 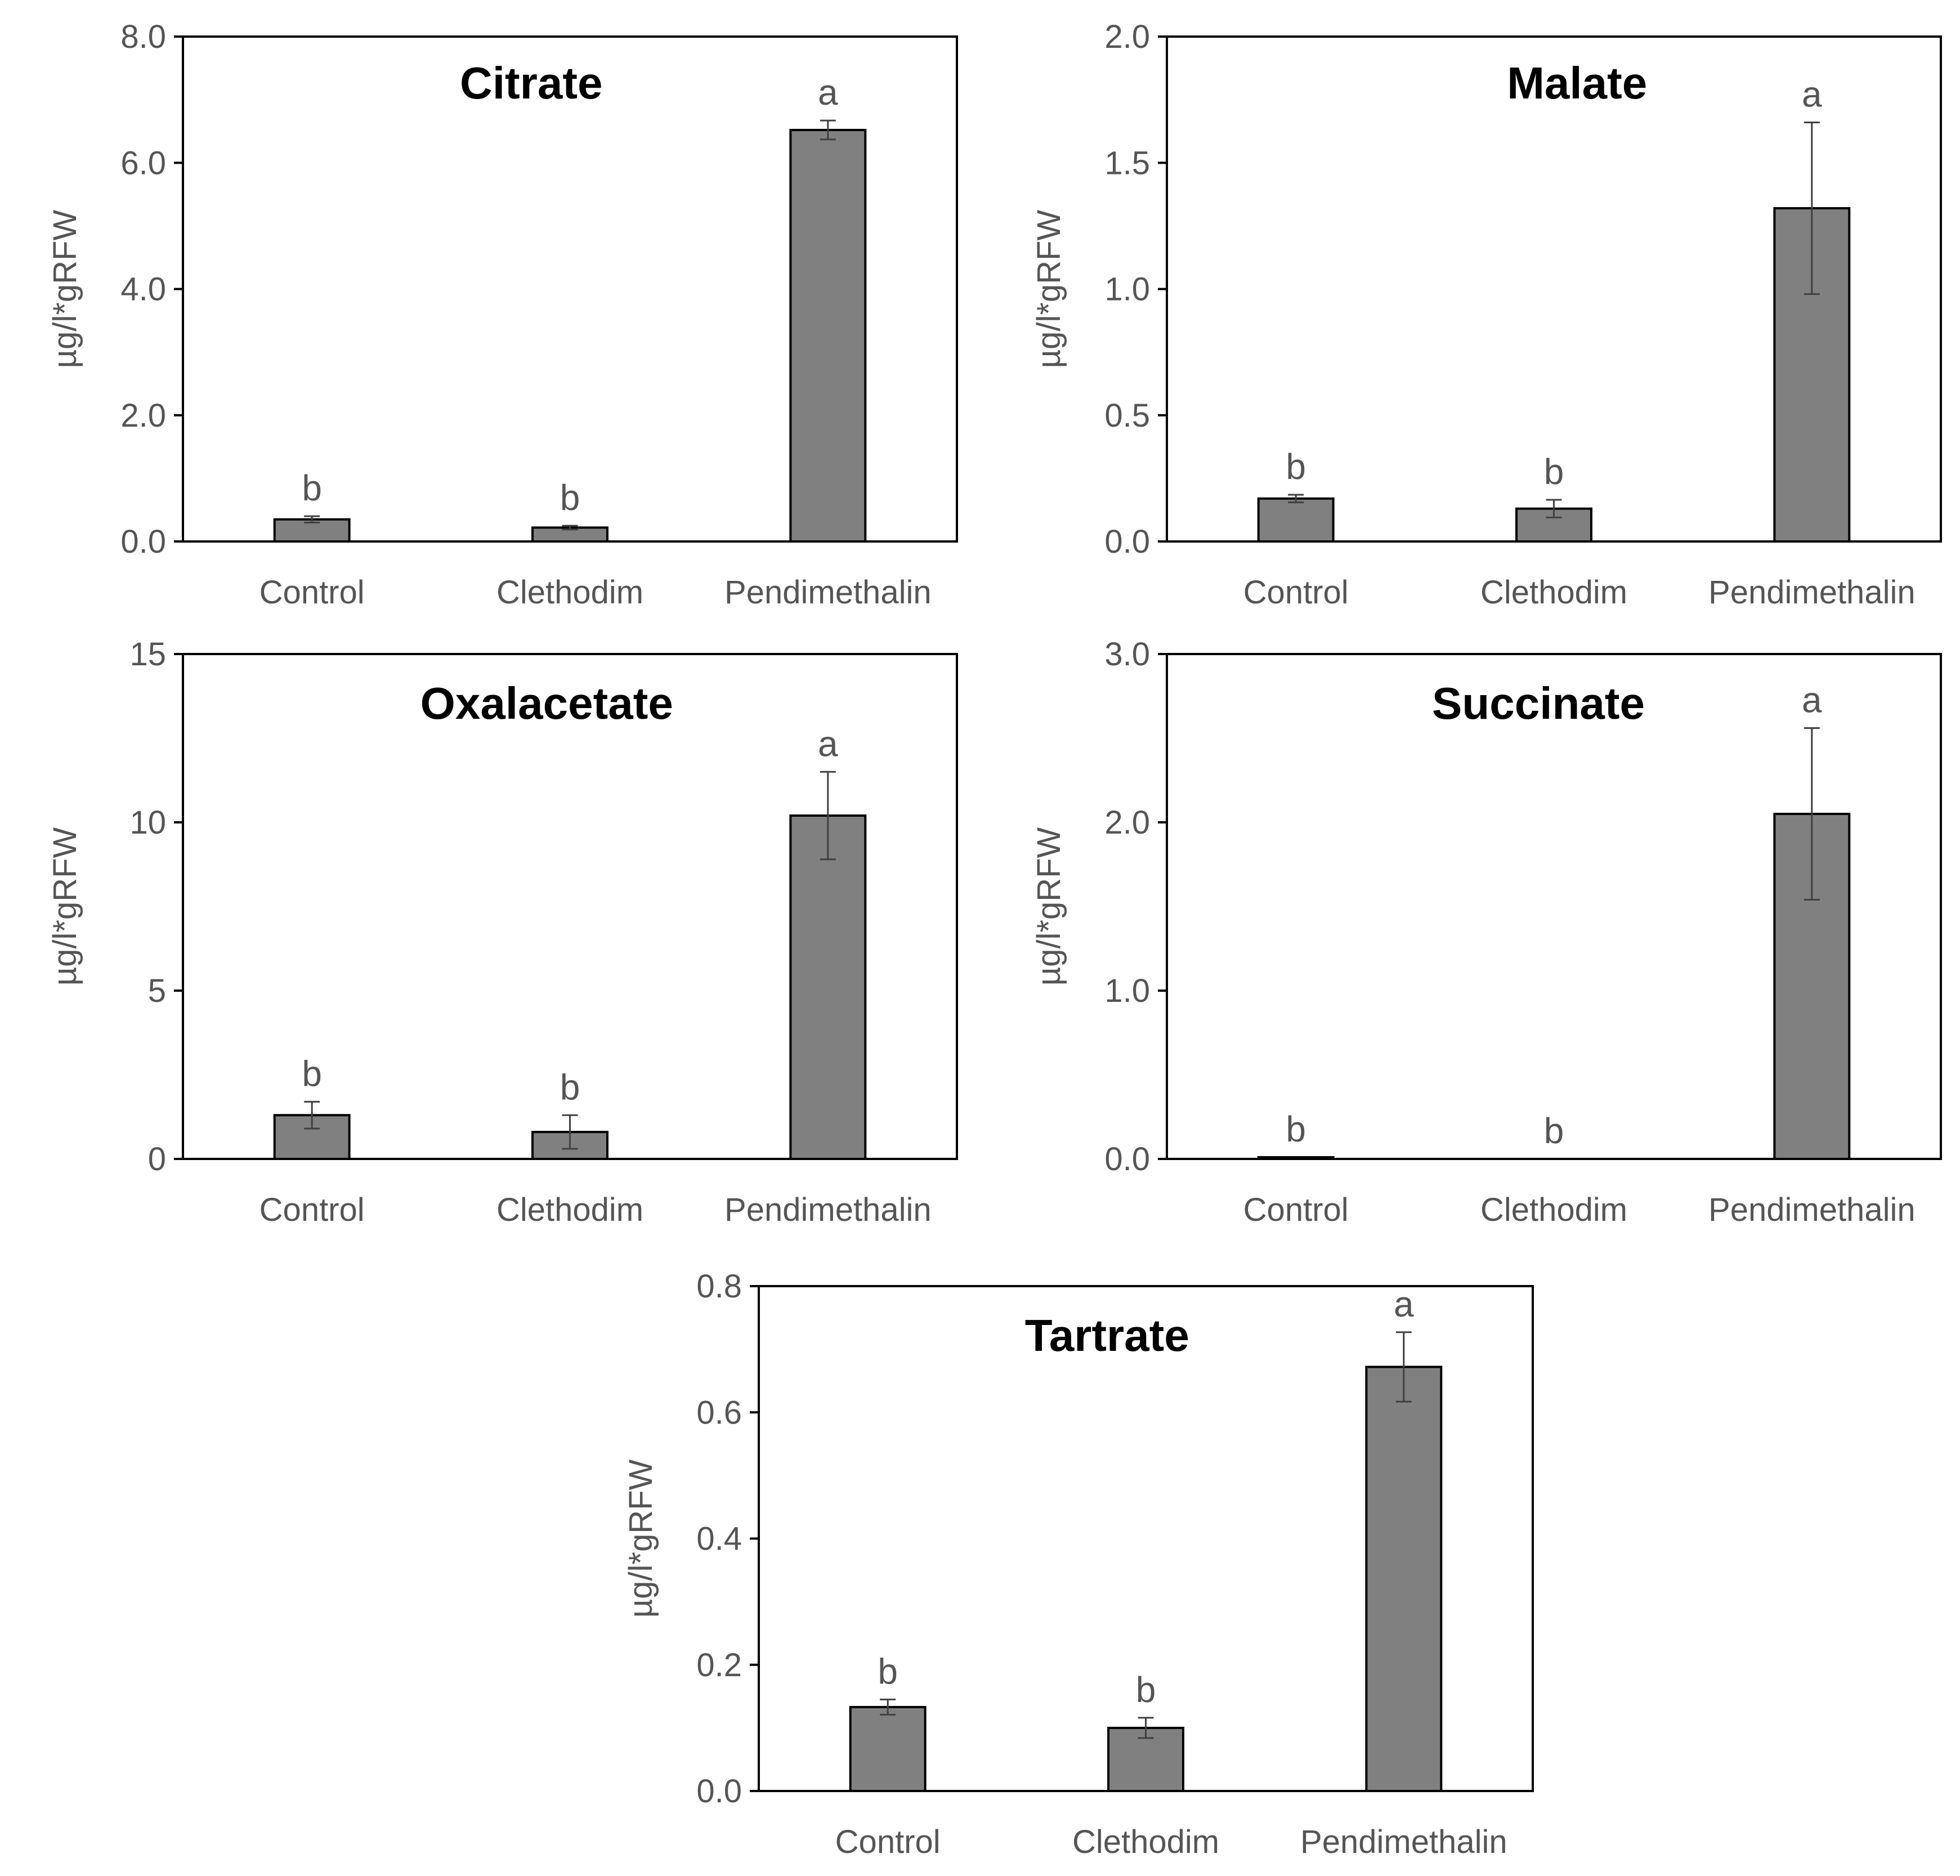 What do you see at coordinates (148, 822) in the screenshot?
I see `y-tick-label: 10` at bounding box center [148, 822].